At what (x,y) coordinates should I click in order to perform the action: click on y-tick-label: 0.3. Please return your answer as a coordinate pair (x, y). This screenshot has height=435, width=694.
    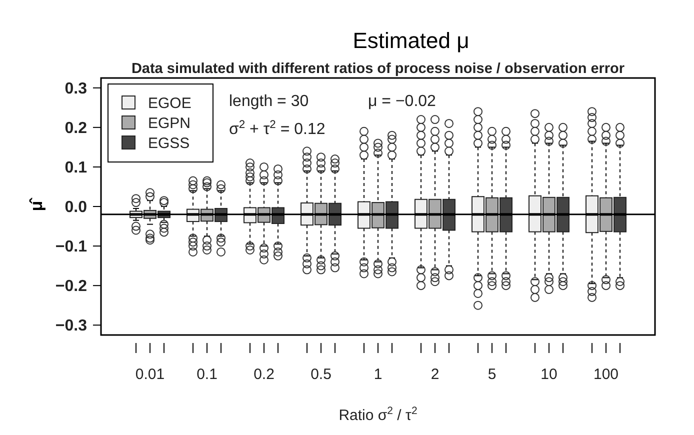
    Looking at the image, I should click on (76, 89).